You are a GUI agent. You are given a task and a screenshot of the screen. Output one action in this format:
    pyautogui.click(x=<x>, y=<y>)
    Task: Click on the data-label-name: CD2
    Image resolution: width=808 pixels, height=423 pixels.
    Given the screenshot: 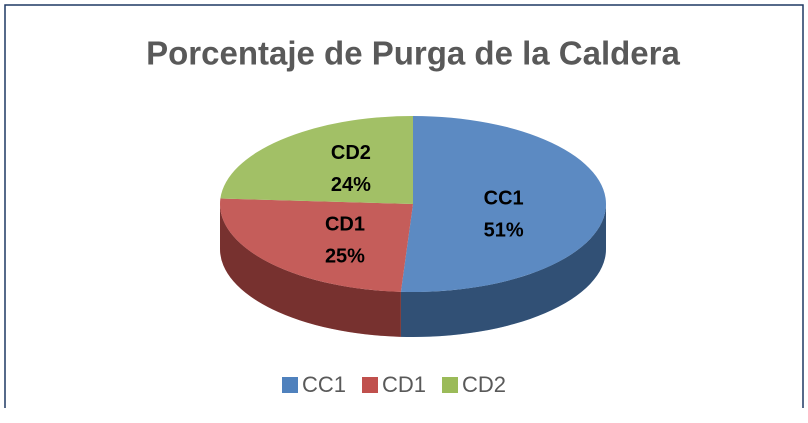 What is the action you would take?
    pyautogui.click(x=351, y=153)
    